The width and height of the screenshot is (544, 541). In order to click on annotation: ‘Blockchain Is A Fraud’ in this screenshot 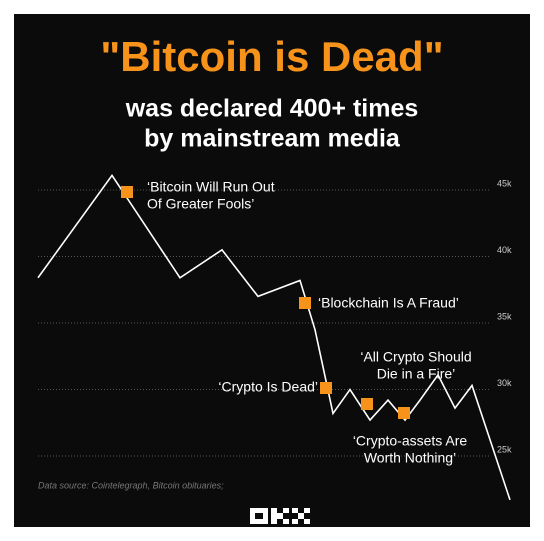, I will do `click(388, 303)`.